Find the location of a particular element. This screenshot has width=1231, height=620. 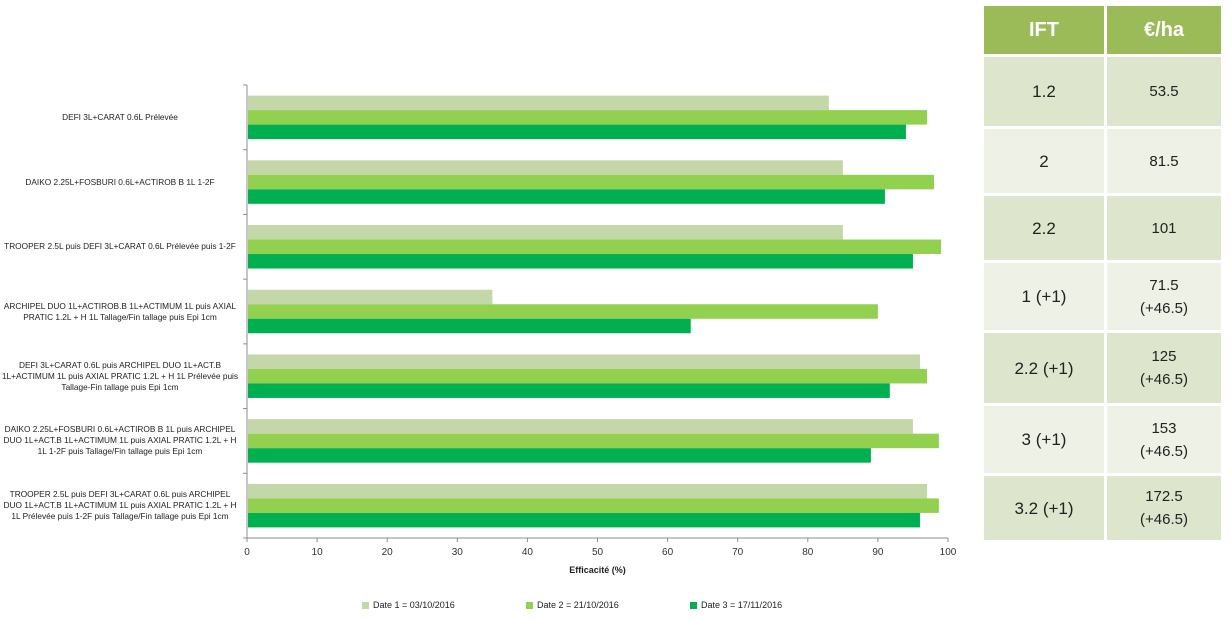

bar-series2-cat1 is located at coordinates (587, 117).